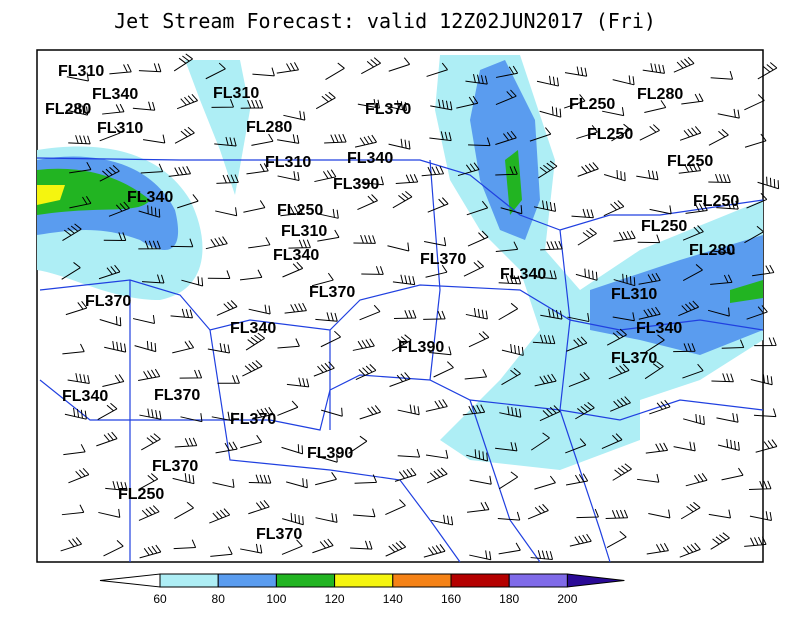 The image size is (800, 618). I want to click on colorbar-label: 80, so click(219, 599).